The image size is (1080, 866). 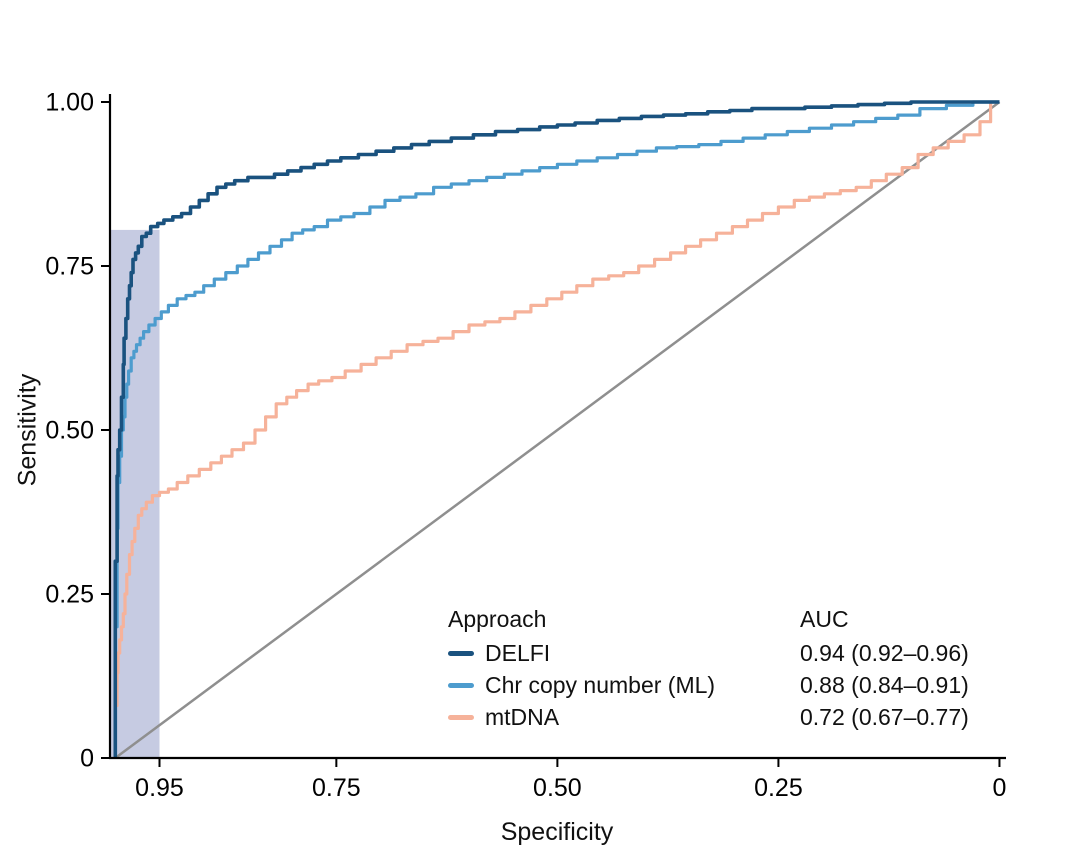 What do you see at coordinates (336, 788) in the screenshot?
I see `x-tick-label: 0.75` at bounding box center [336, 788].